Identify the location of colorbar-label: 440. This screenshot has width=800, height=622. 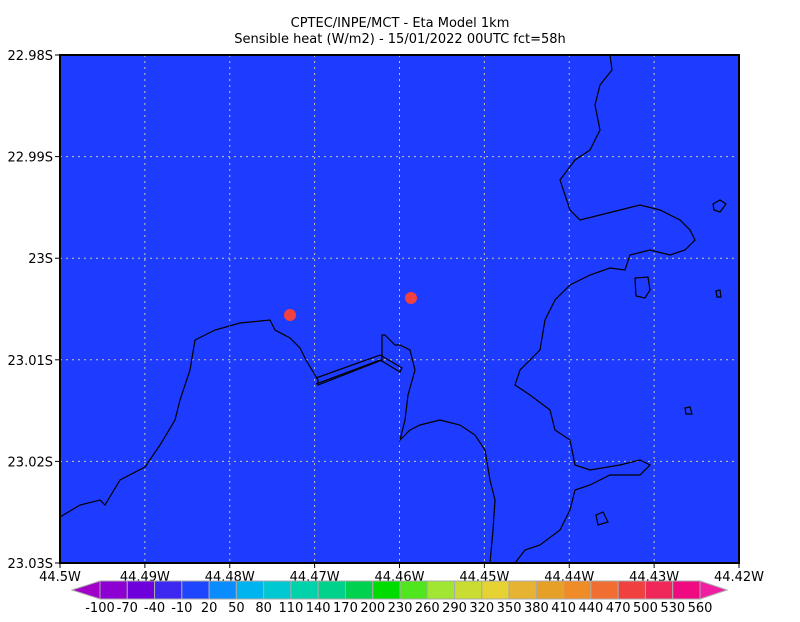
(590, 608).